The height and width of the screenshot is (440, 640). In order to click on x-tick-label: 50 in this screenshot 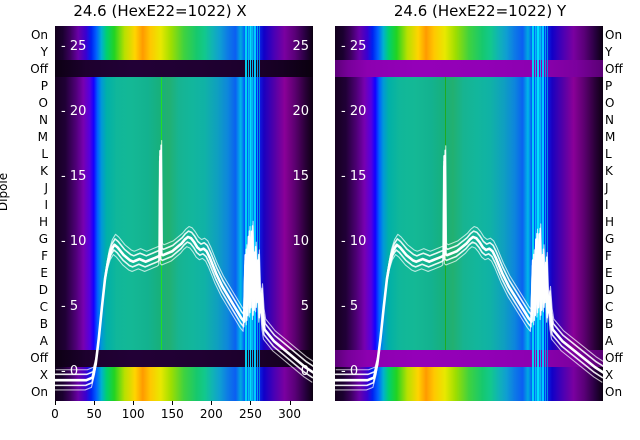, I will do `click(94, 414)`.